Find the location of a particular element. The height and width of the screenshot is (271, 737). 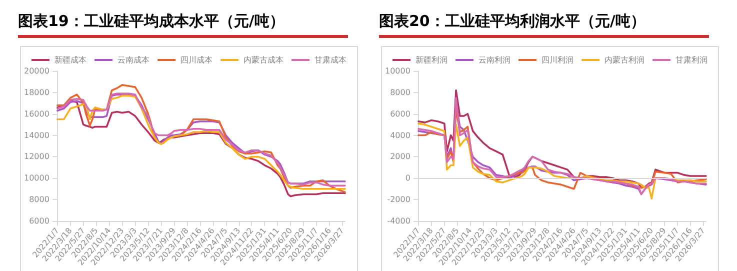

legend-label: 甘肃利润 is located at coordinates (692, 60).